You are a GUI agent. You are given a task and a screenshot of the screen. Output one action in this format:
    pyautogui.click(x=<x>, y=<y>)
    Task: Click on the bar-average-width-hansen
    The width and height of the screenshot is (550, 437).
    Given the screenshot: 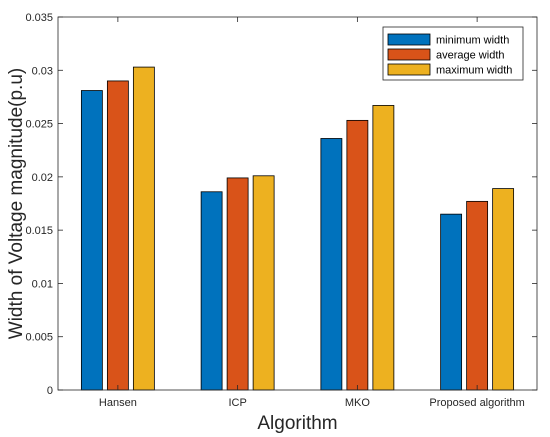 What is the action you would take?
    pyautogui.click(x=117, y=235)
    